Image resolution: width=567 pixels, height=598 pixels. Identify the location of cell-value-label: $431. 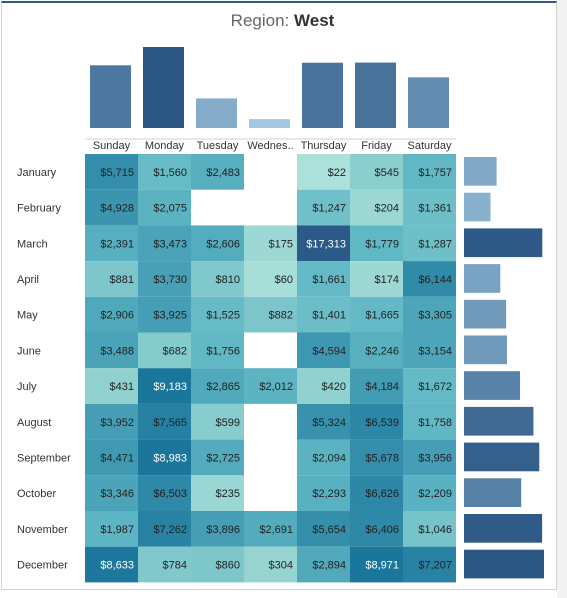
(122, 387).